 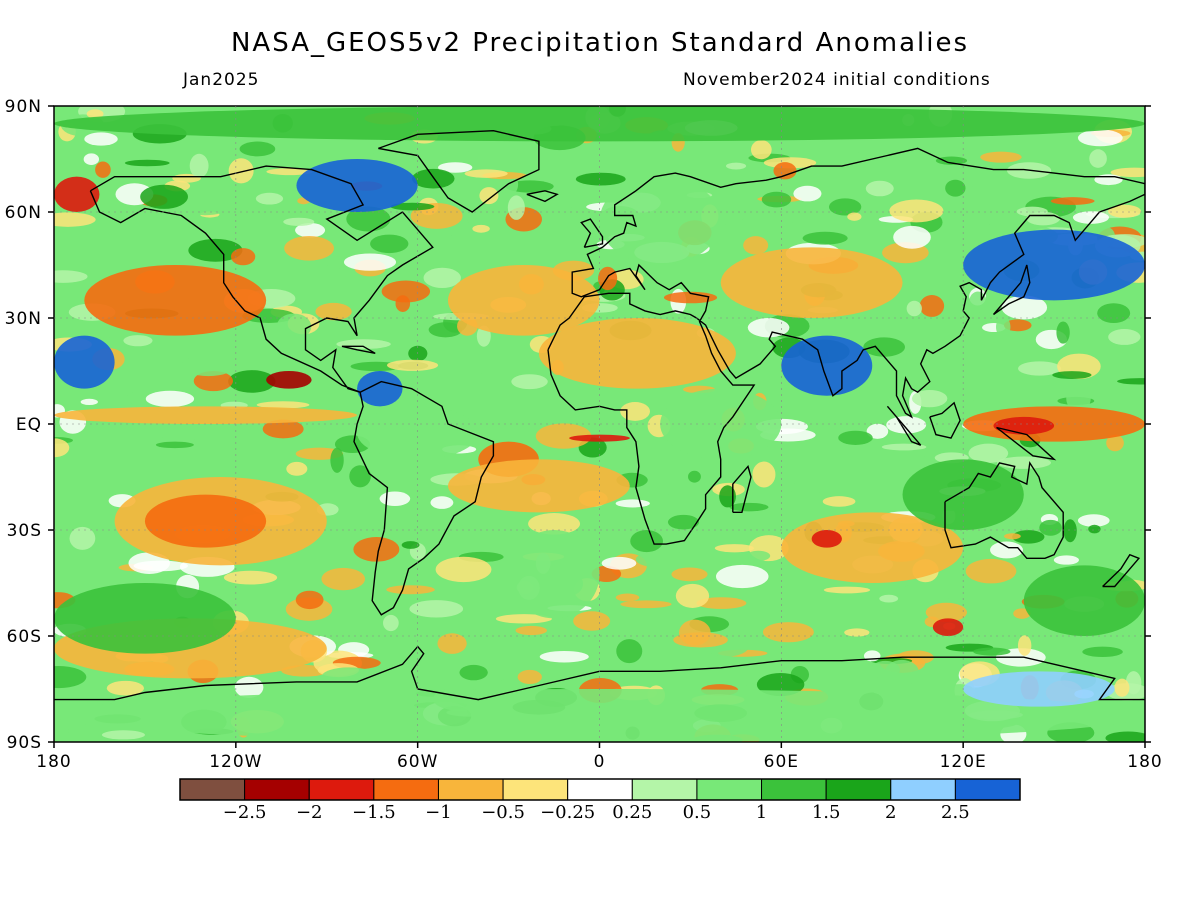 What do you see at coordinates (1121, 570) in the screenshot?
I see `new-zealand-coast` at bounding box center [1121, 570].